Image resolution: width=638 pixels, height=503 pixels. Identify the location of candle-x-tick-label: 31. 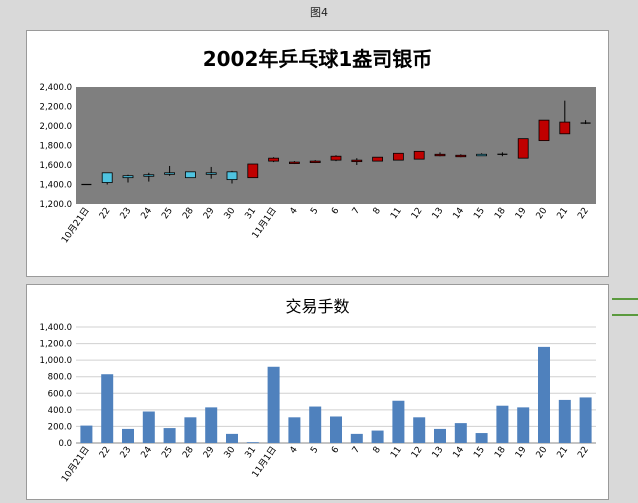
(250, 213).